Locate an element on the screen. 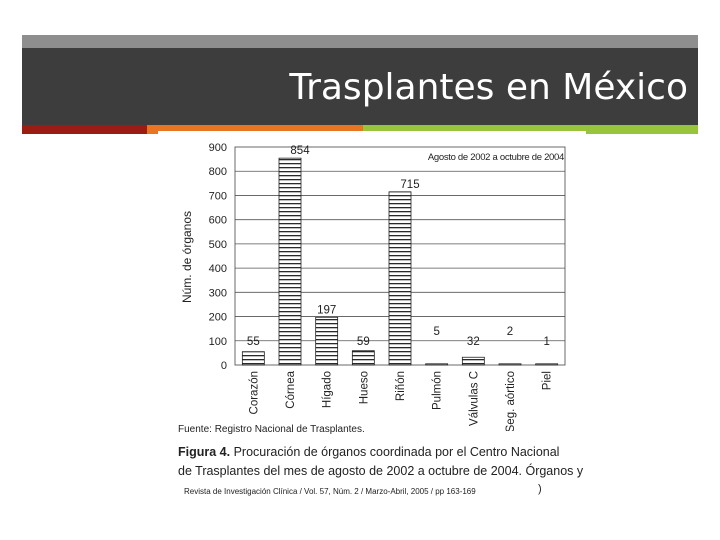  y-tick-label: 0 is located at coordinates (224, 366).